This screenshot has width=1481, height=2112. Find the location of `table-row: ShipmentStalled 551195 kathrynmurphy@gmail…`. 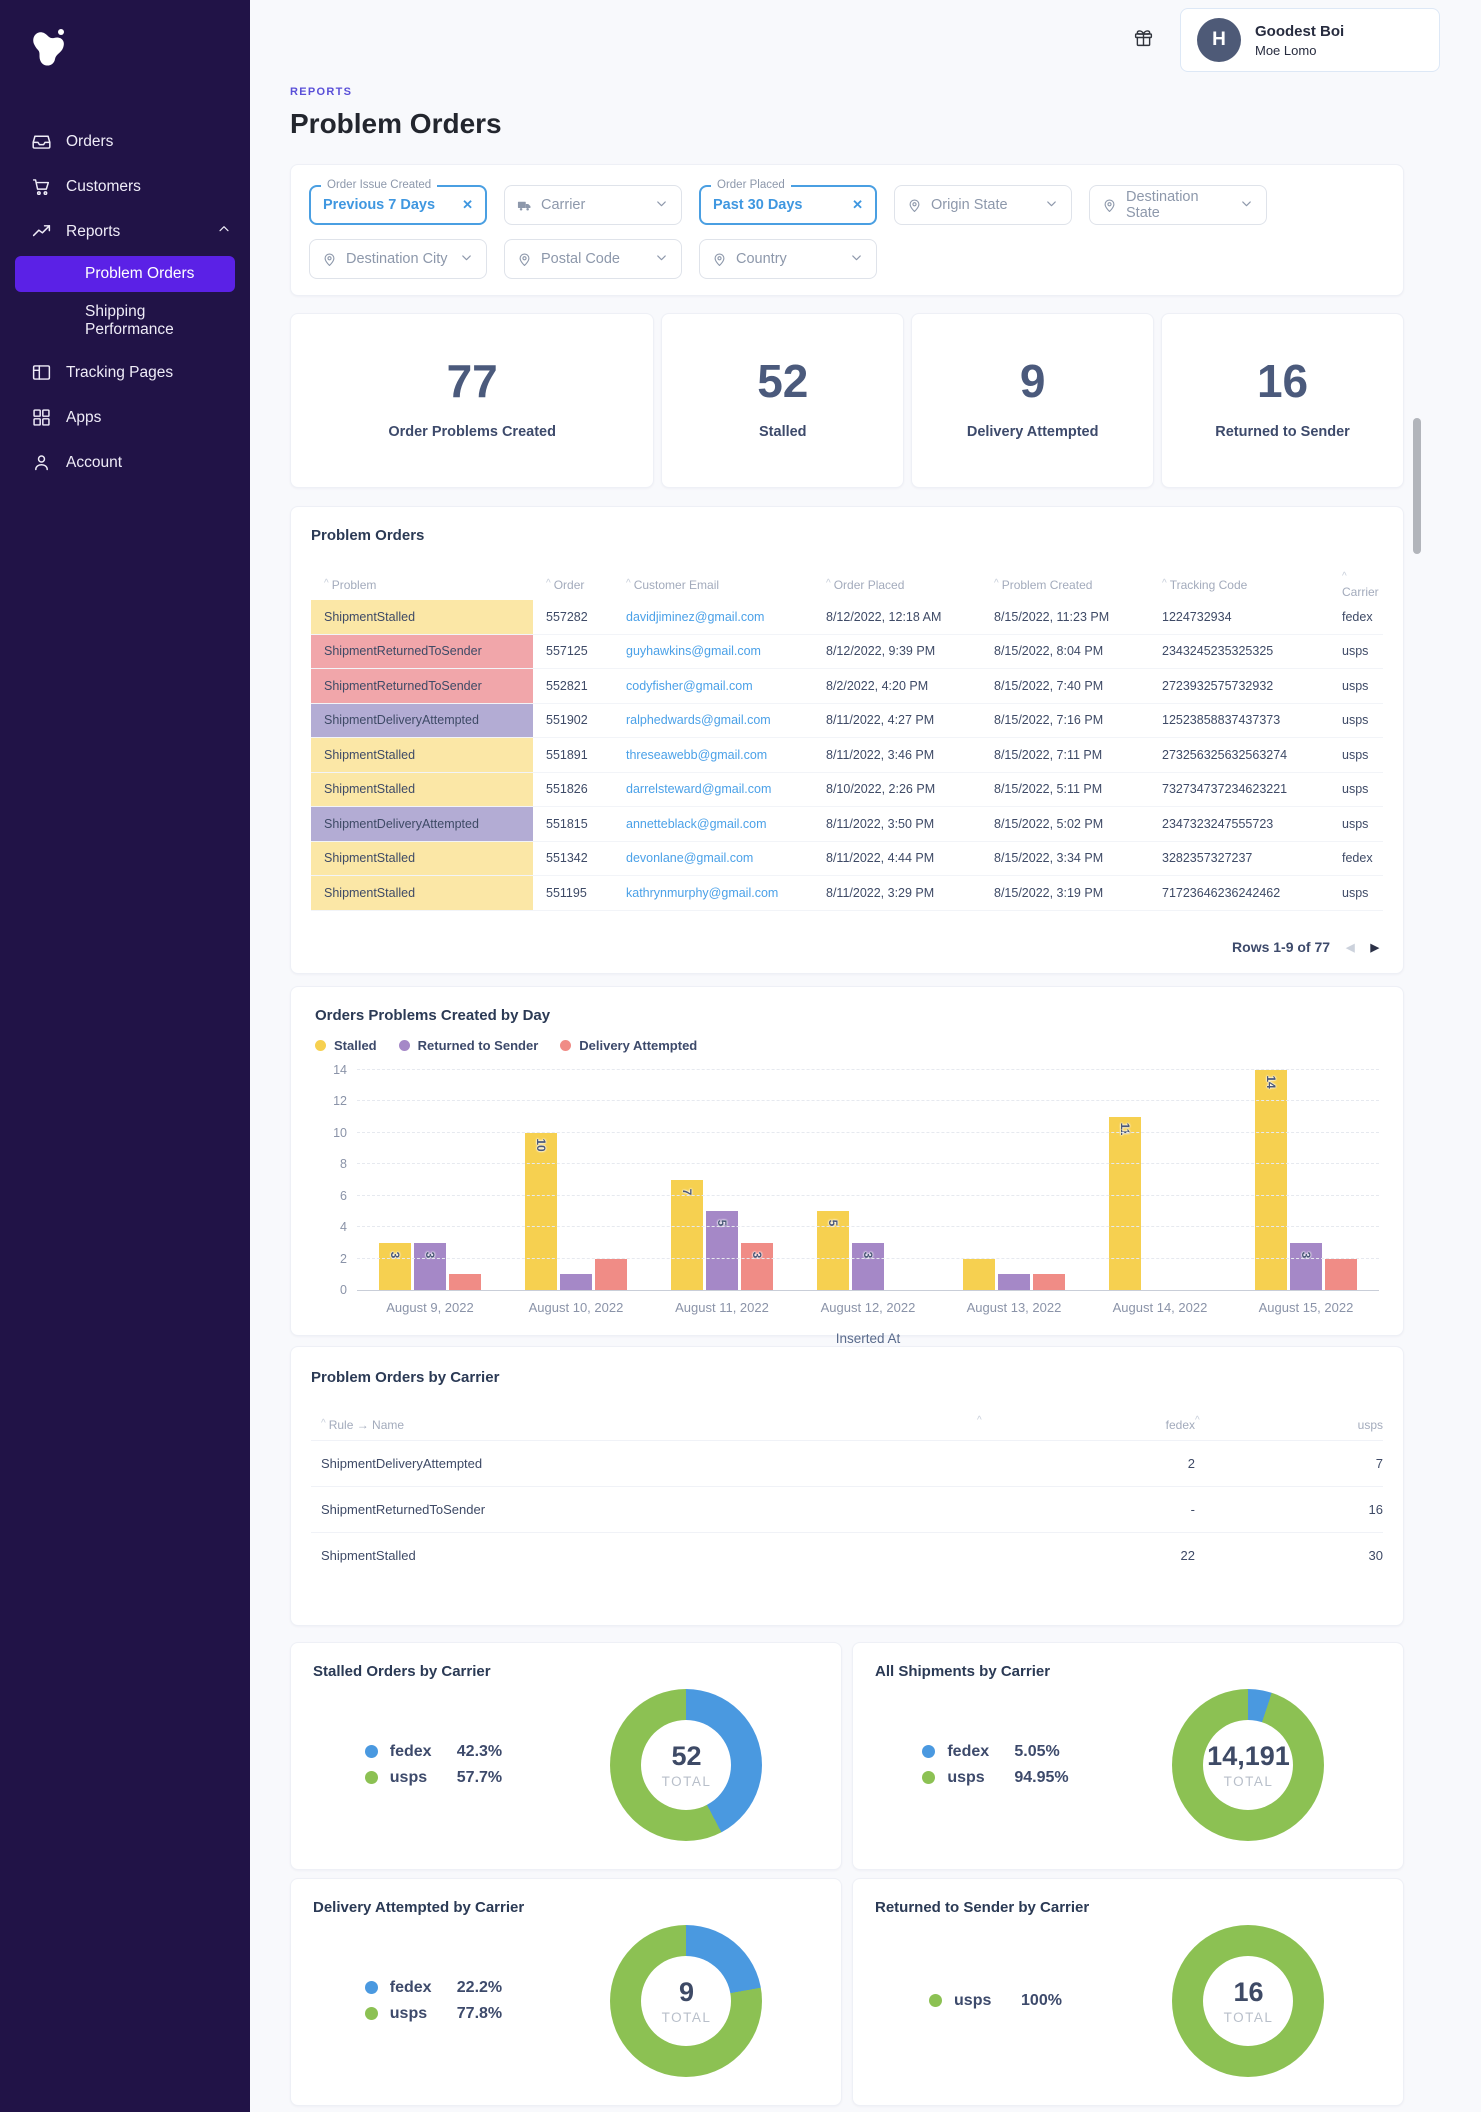

table-row: ShipmentStalled 551195 kathrynmurphy@gmail… is located at coordinates (847, 893).